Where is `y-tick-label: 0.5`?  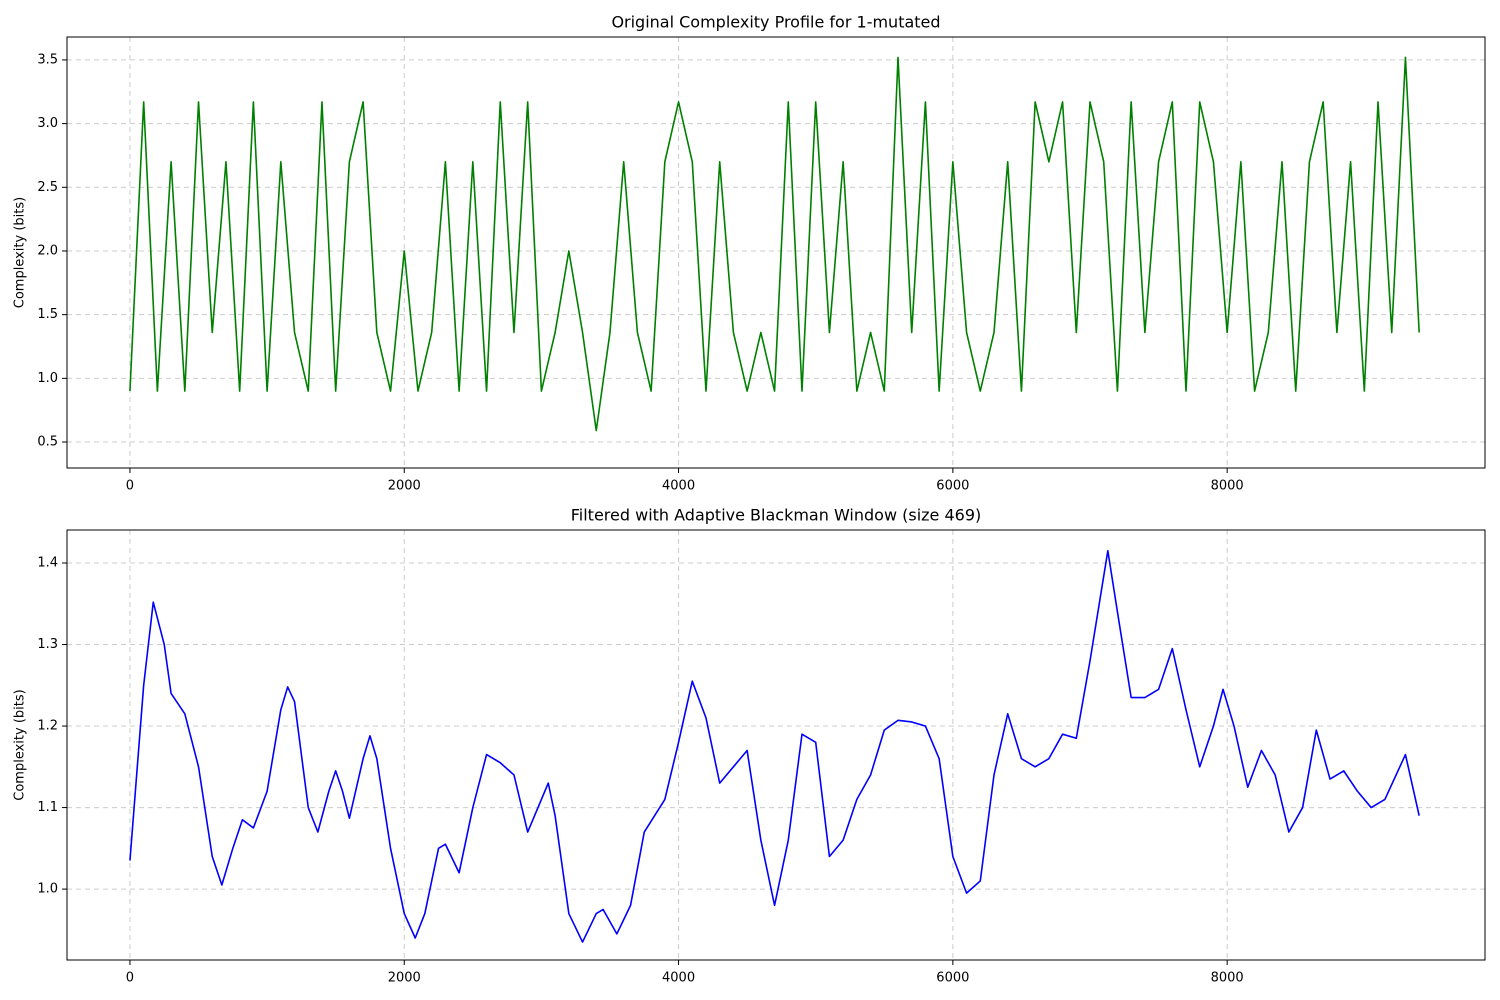
y-tick-label: 0.5 is located at coordinates (47, 442).